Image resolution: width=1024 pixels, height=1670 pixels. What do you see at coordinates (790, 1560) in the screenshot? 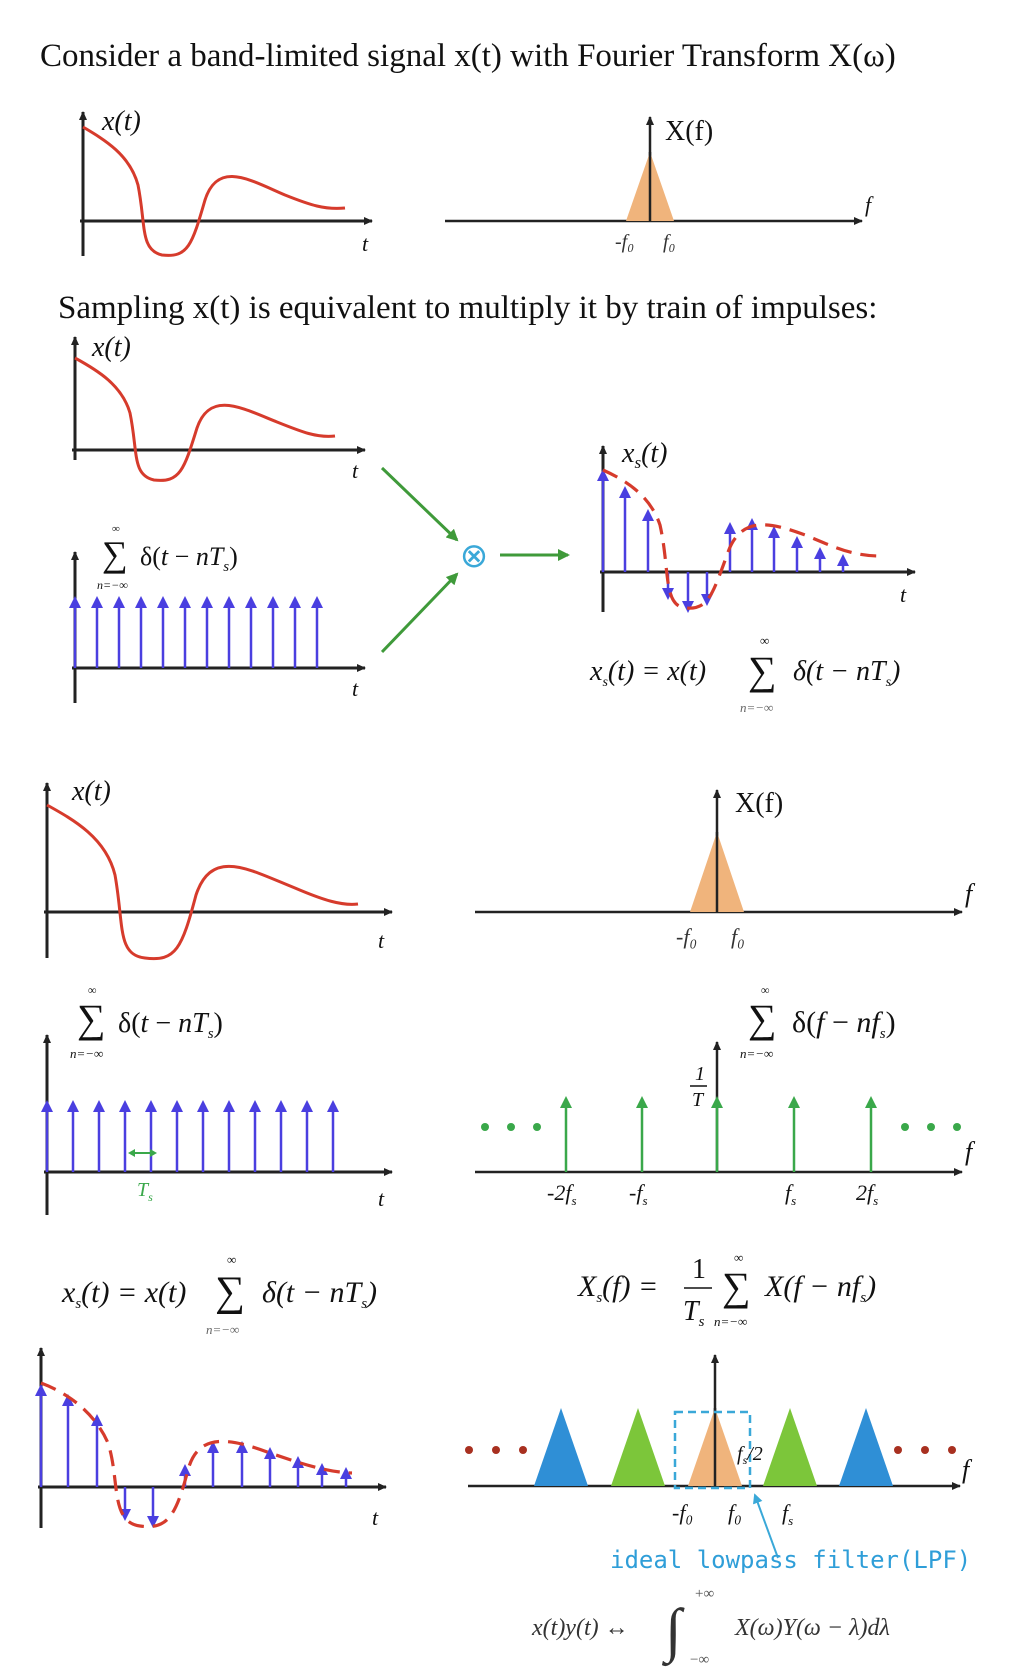
I see `lpf-label: ideal lowpass filter(LPF)` at bounding box center [790, 1560].